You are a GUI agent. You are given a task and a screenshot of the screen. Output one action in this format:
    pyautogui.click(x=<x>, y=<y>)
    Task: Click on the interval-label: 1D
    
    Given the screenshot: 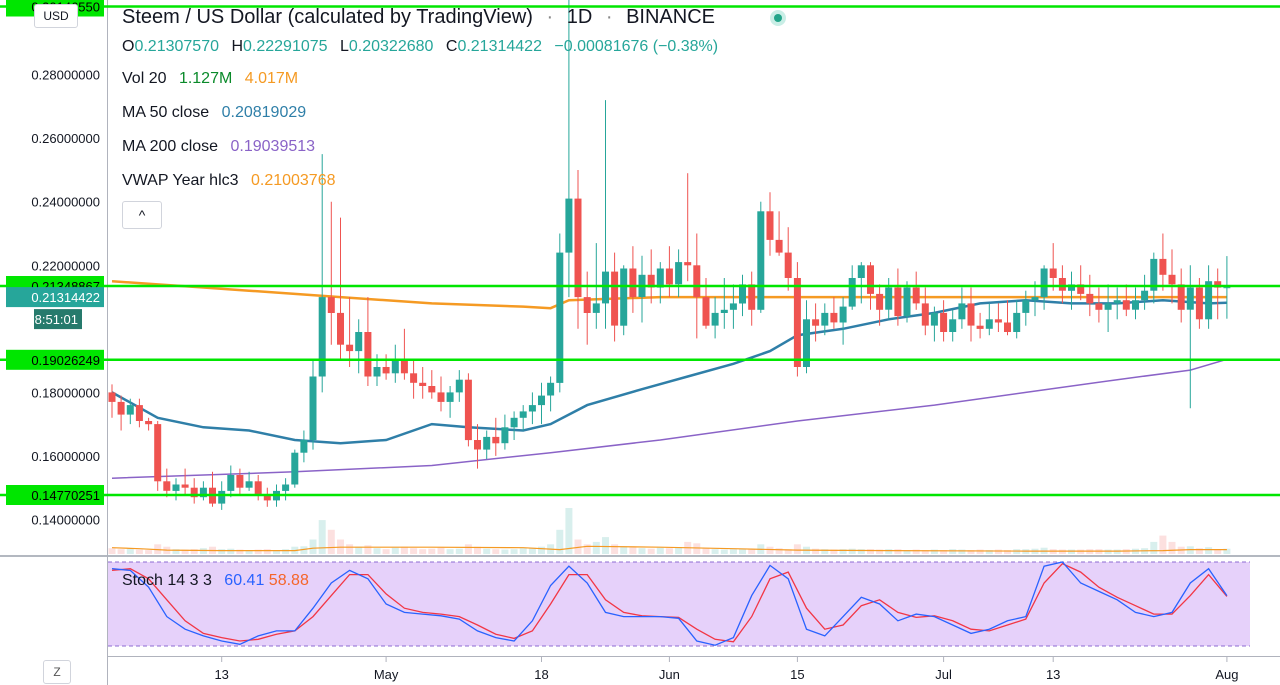 What is the action you would take?
    pyautogui.click(x=579, y=17)
    